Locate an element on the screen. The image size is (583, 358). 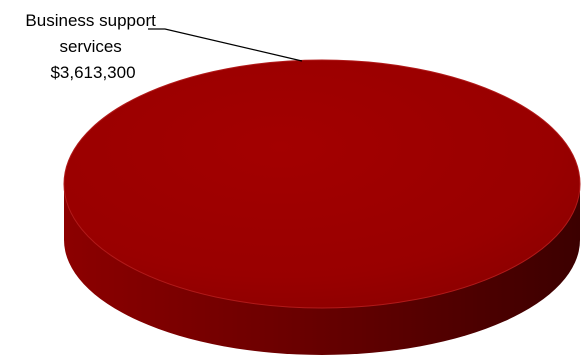
label-leader-line is located at coordinates (225, 45).